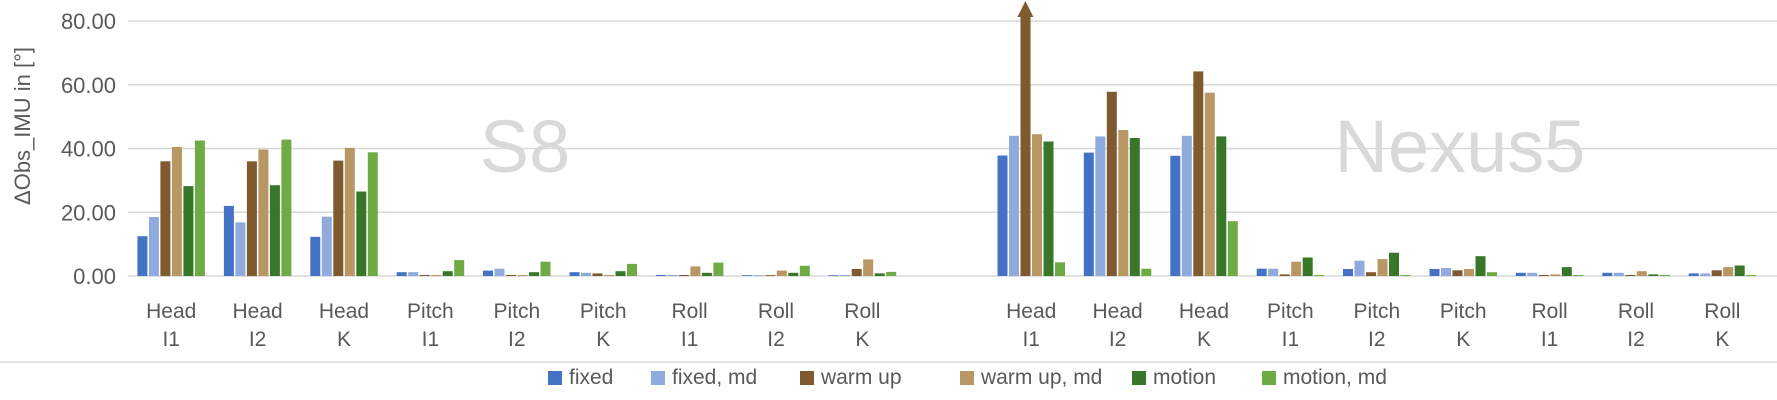 The width and height of the screenshot is (1777, 400). I want to click on legend-label: fixed, so click(591, 377).